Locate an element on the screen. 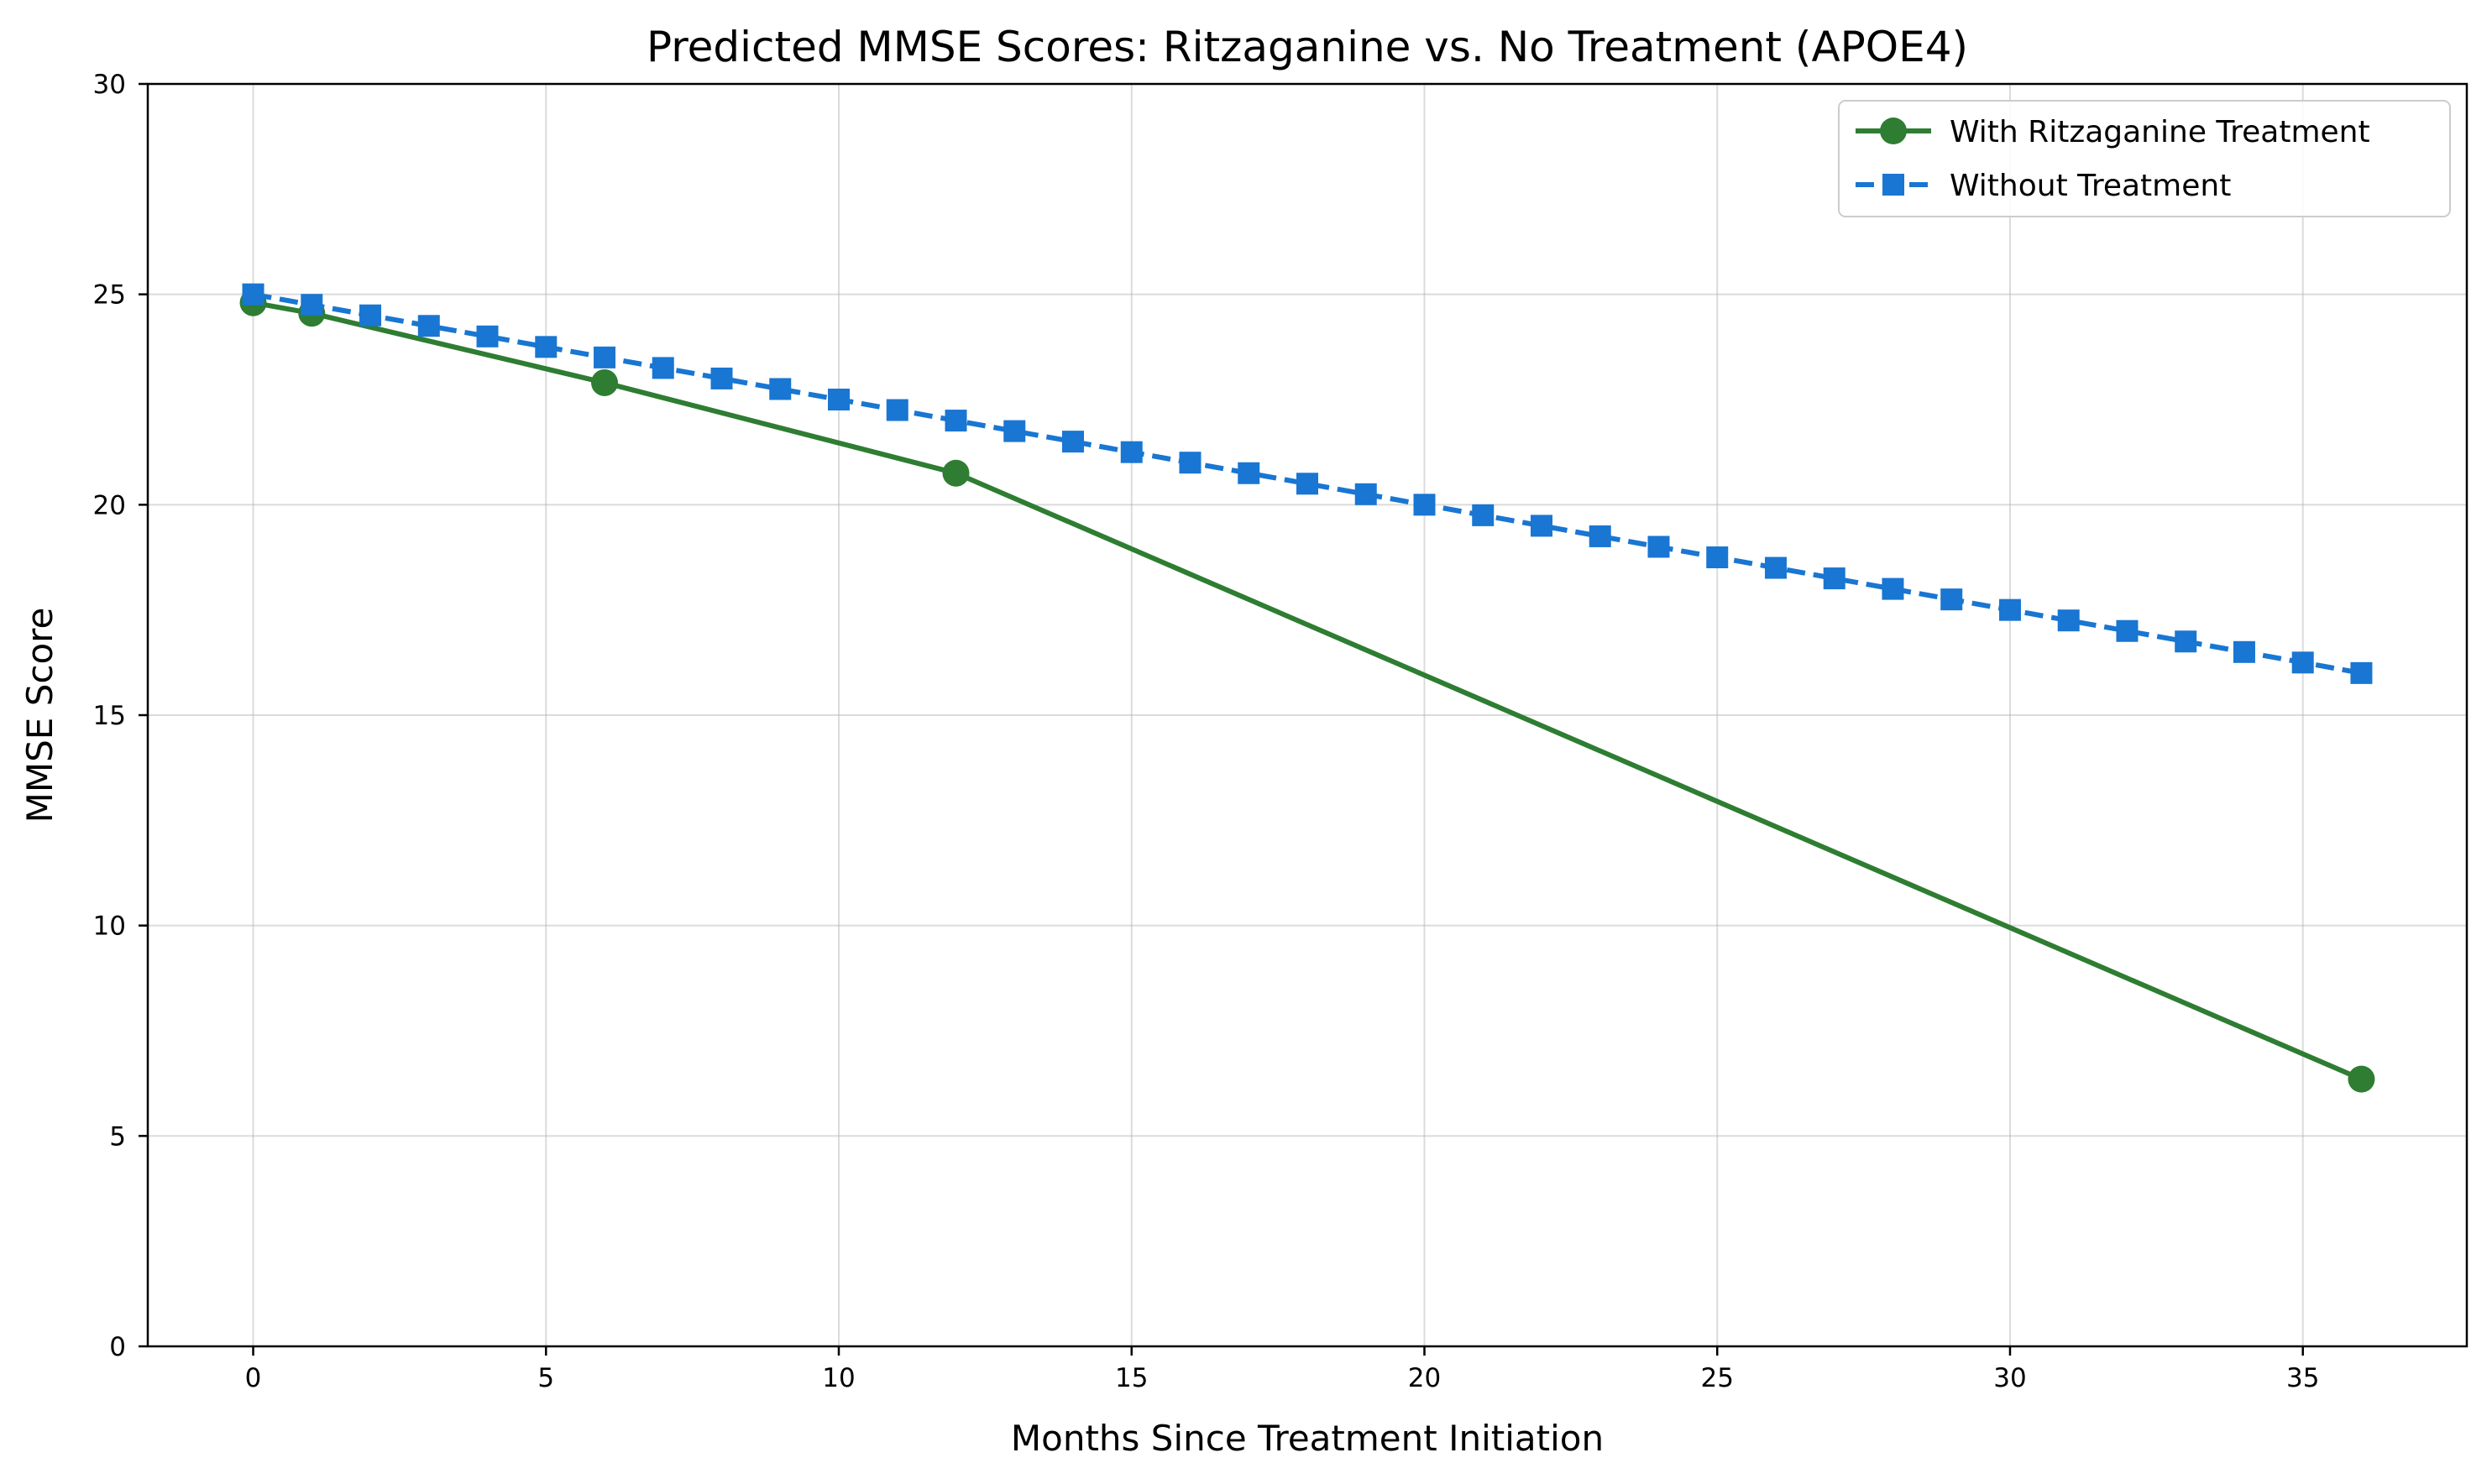  x-tick-label-5: 25 is located at coordinates (1718, 1378).